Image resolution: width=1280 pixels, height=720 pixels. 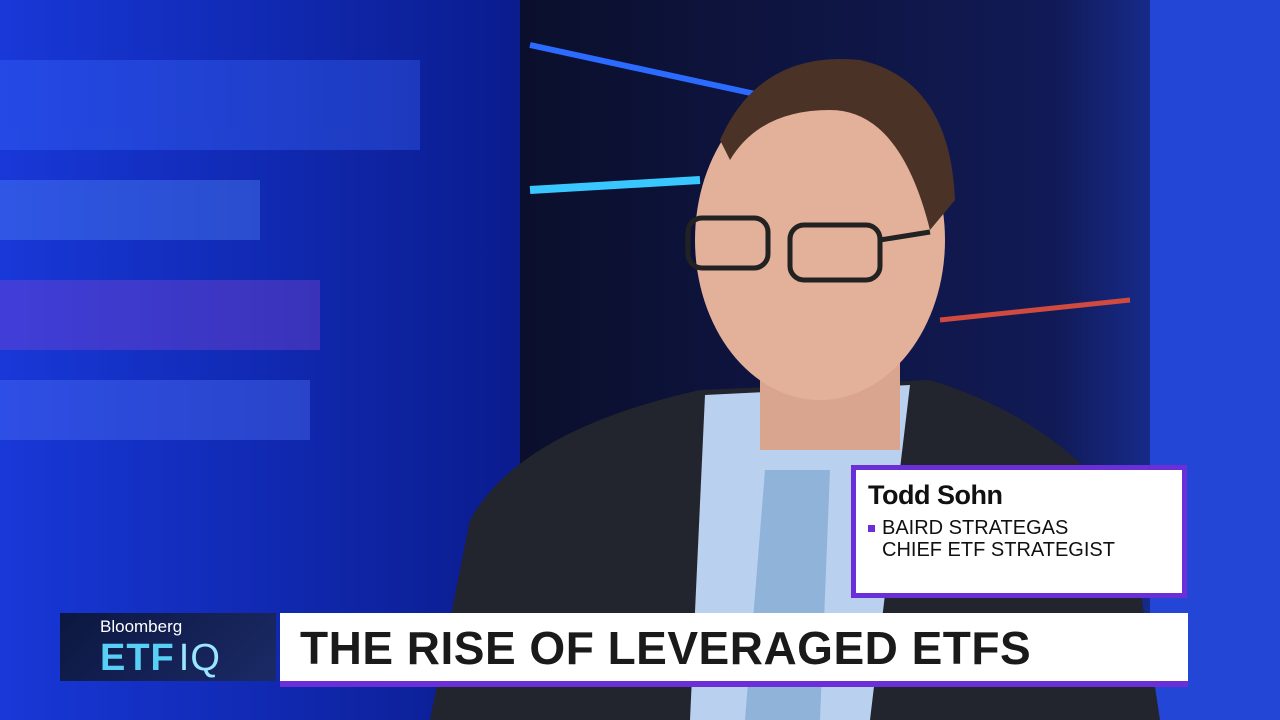 What do you see at coordinates (837, 144) in the screenshot?
I see `hair` at bounding box center [837, 144].